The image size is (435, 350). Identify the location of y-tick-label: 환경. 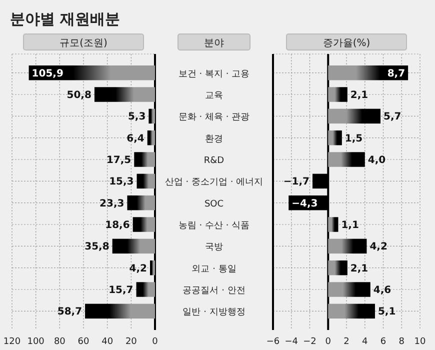
(214, 139).